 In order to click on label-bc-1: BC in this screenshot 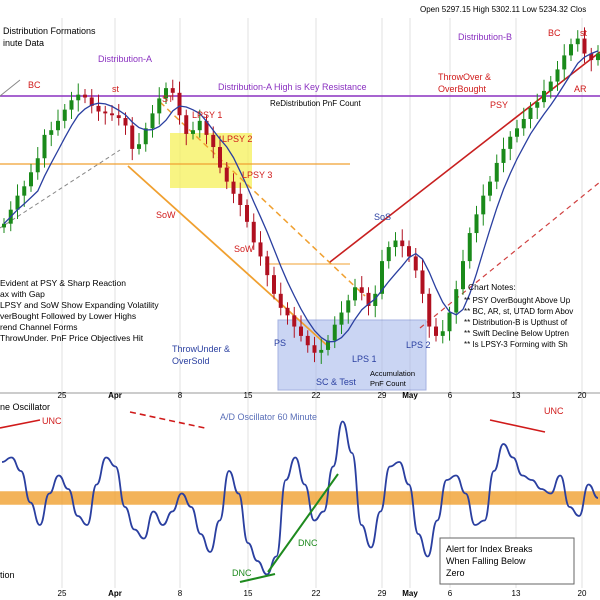, I will do `click(34, 85)`.